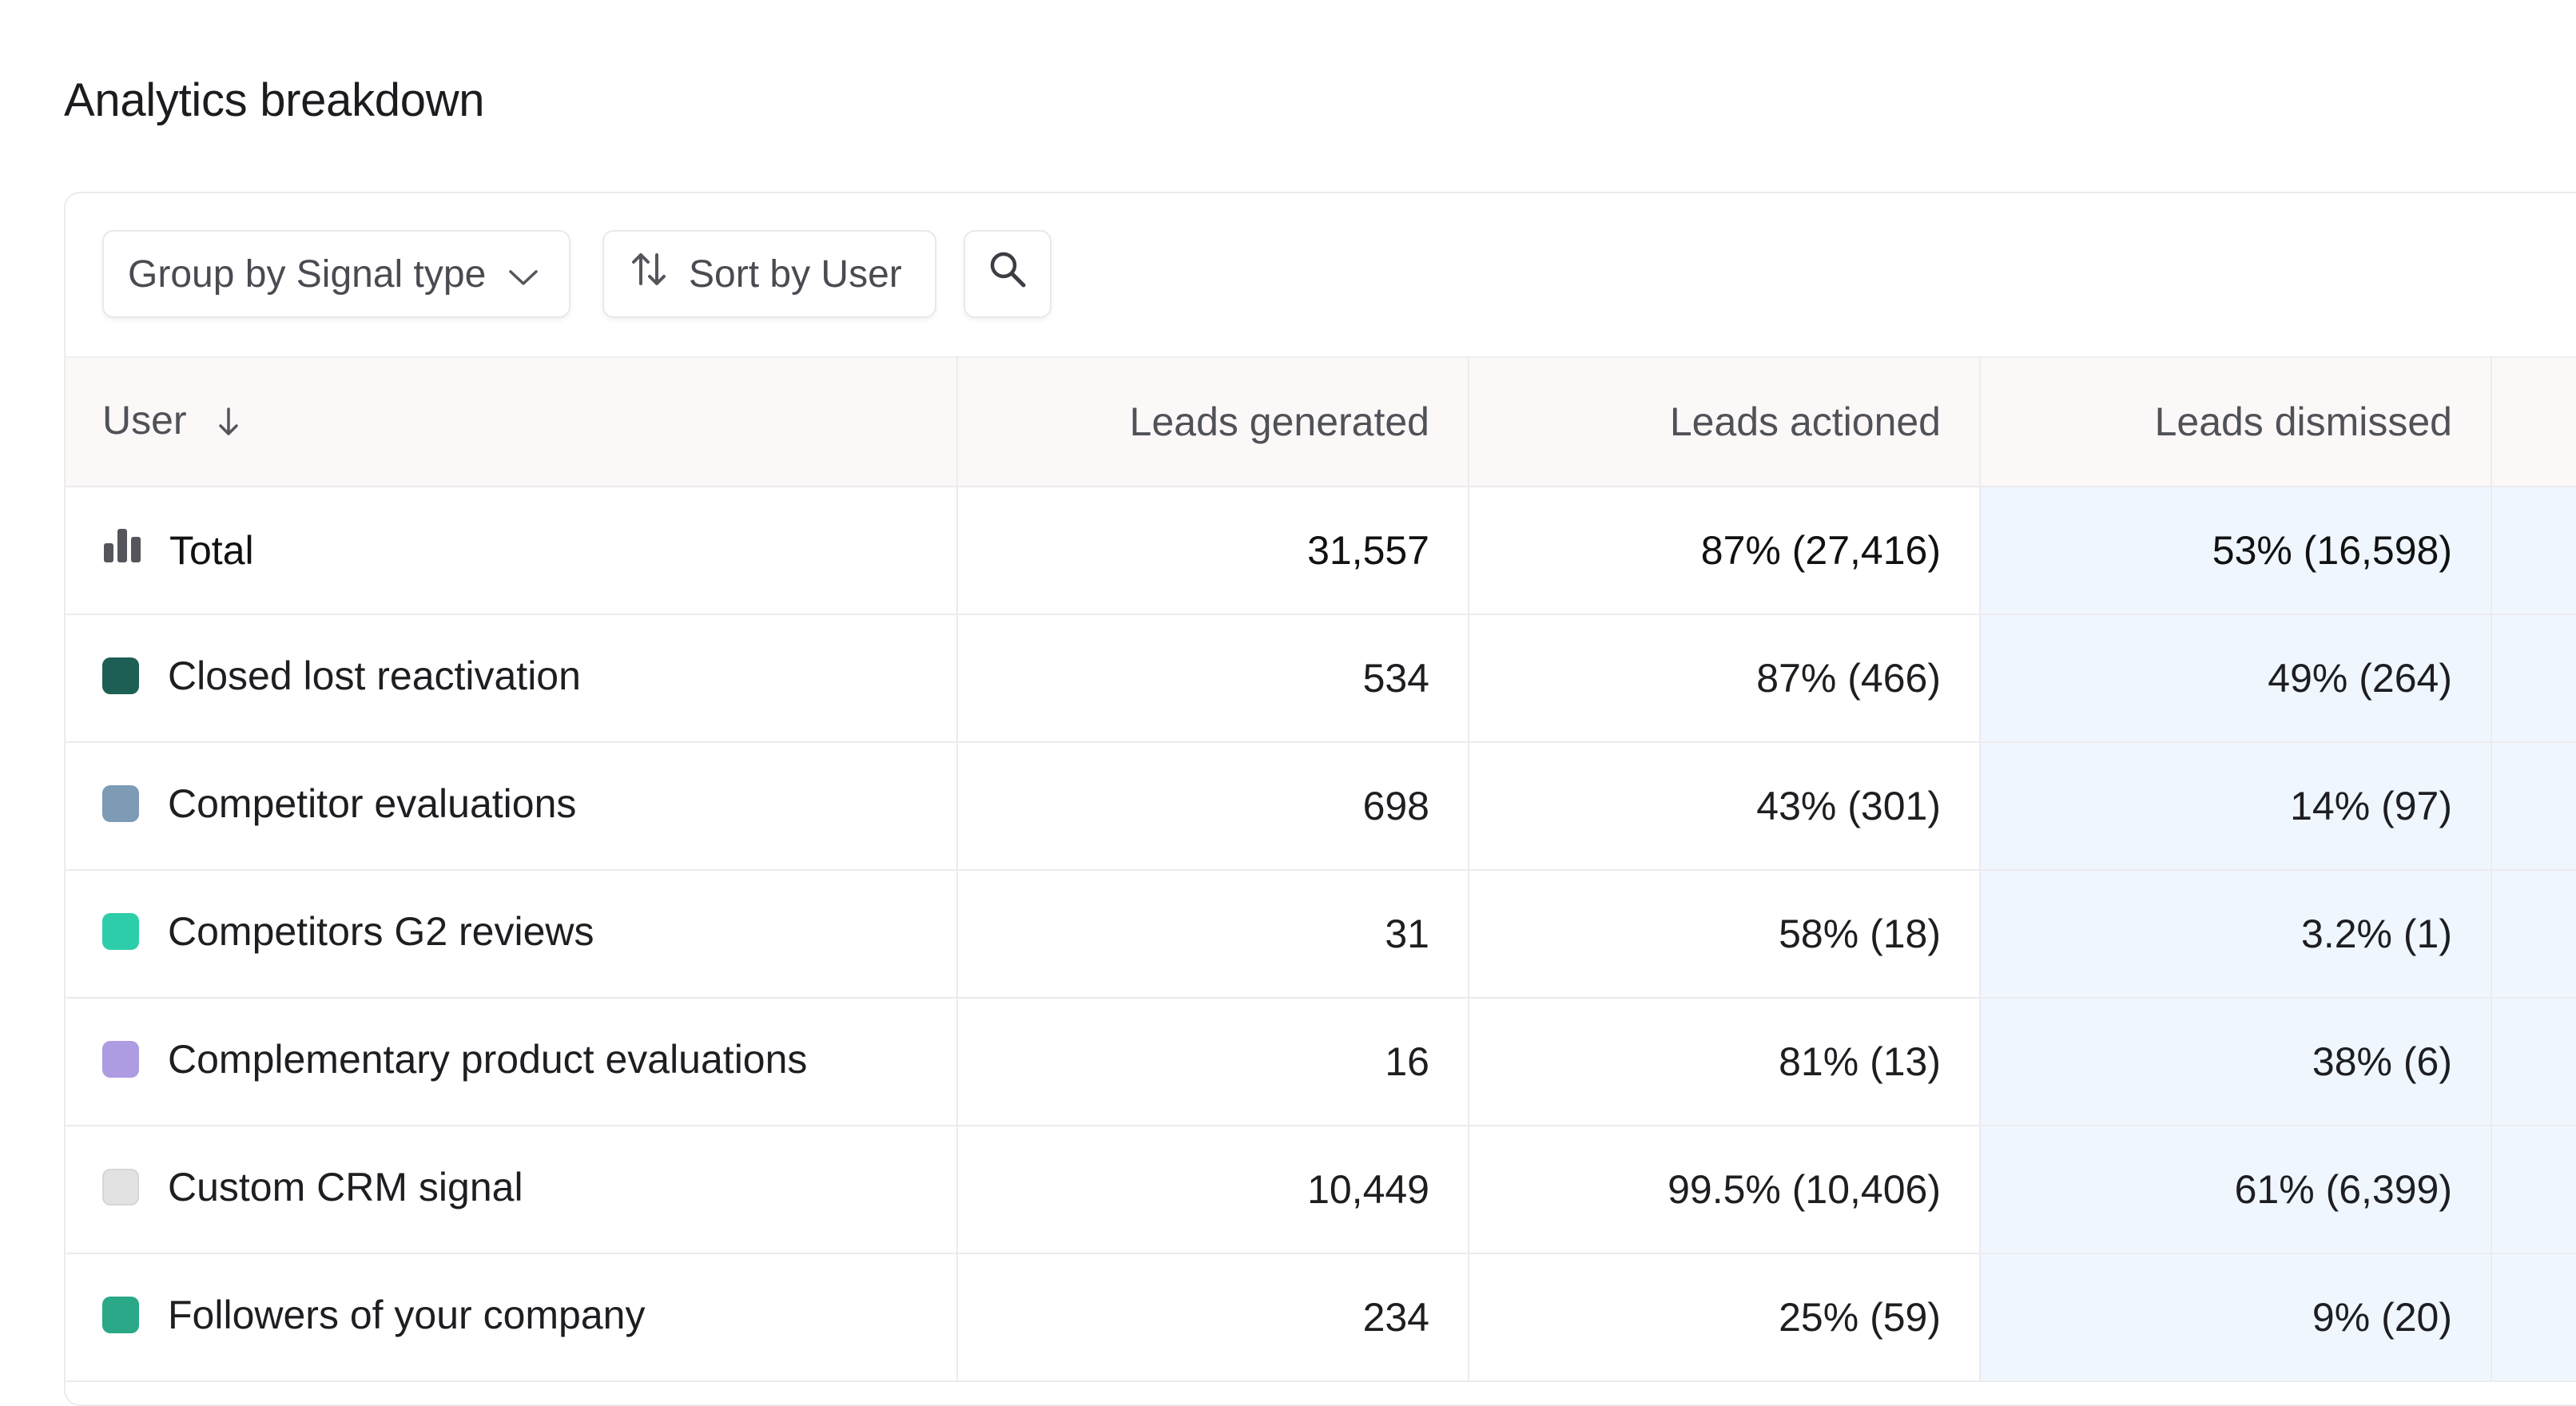 The image size is (2576, 1406). What do you see at coordinates (229, 424) in the screenshot?
I see `arrow-down-icon` at bounding box center [229, 424].